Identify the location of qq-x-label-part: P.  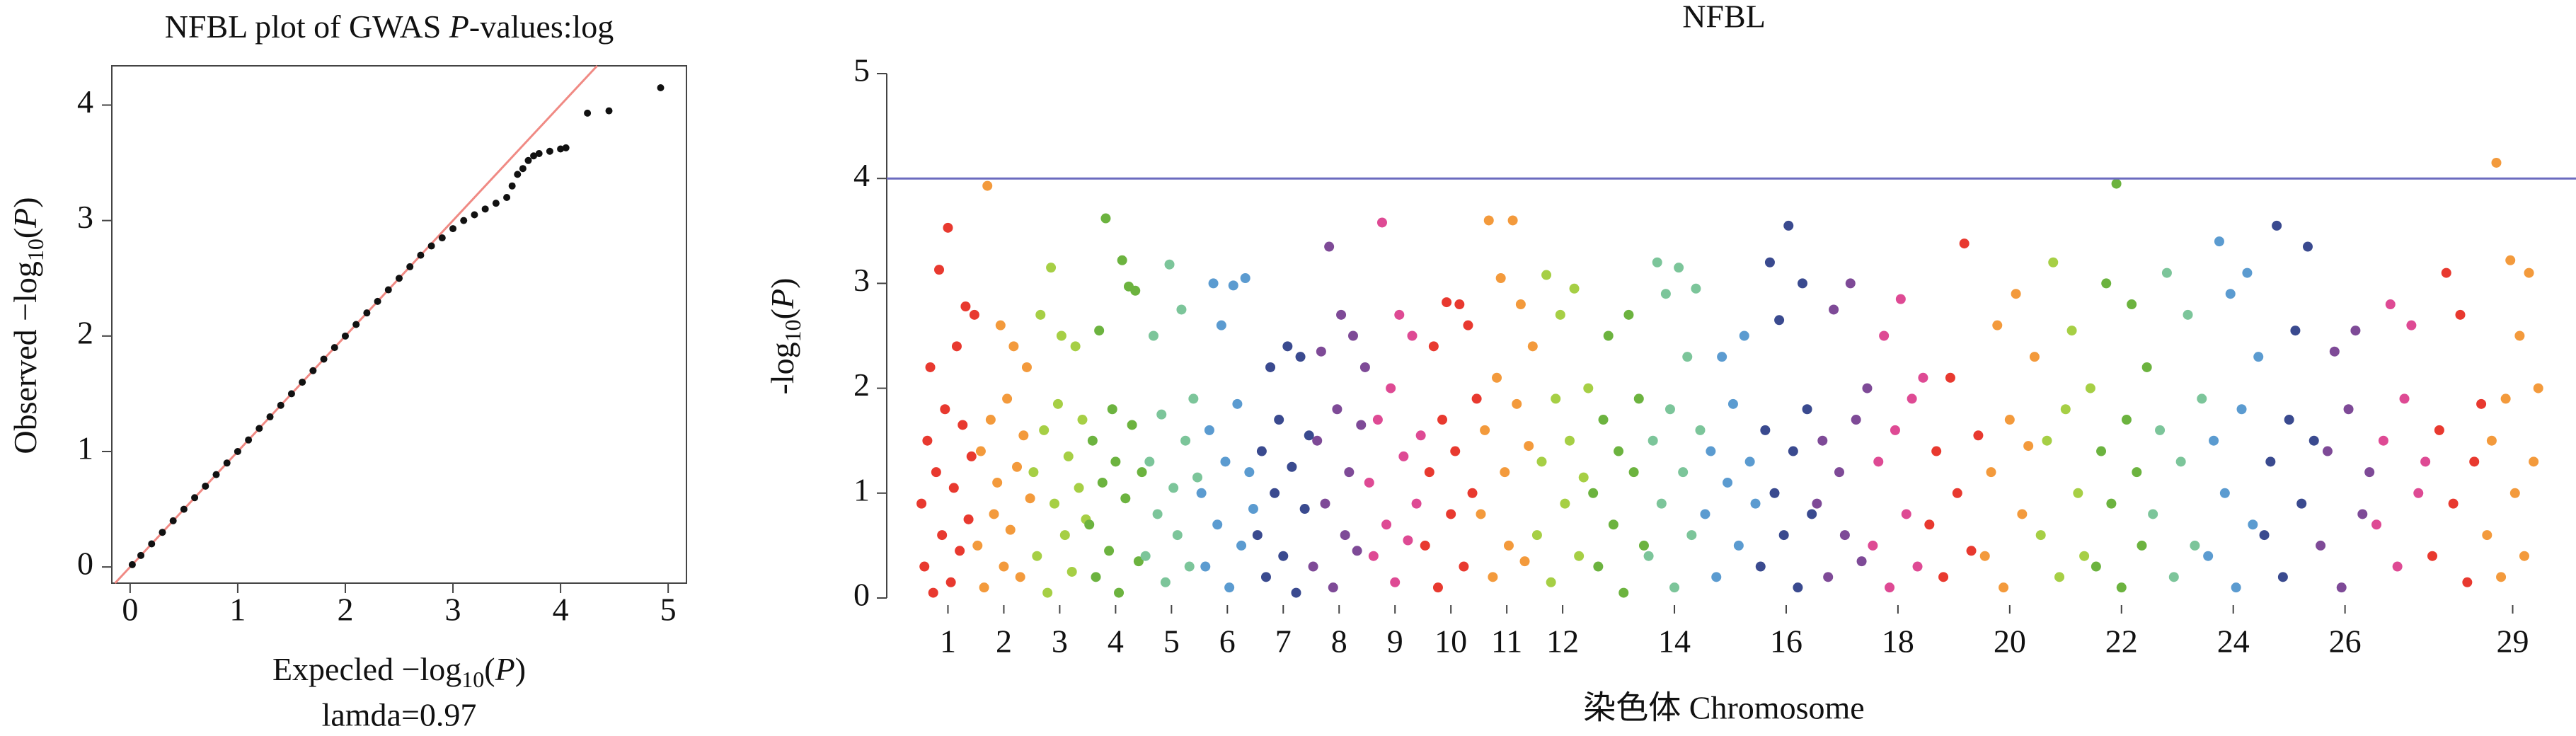
(505, 669).